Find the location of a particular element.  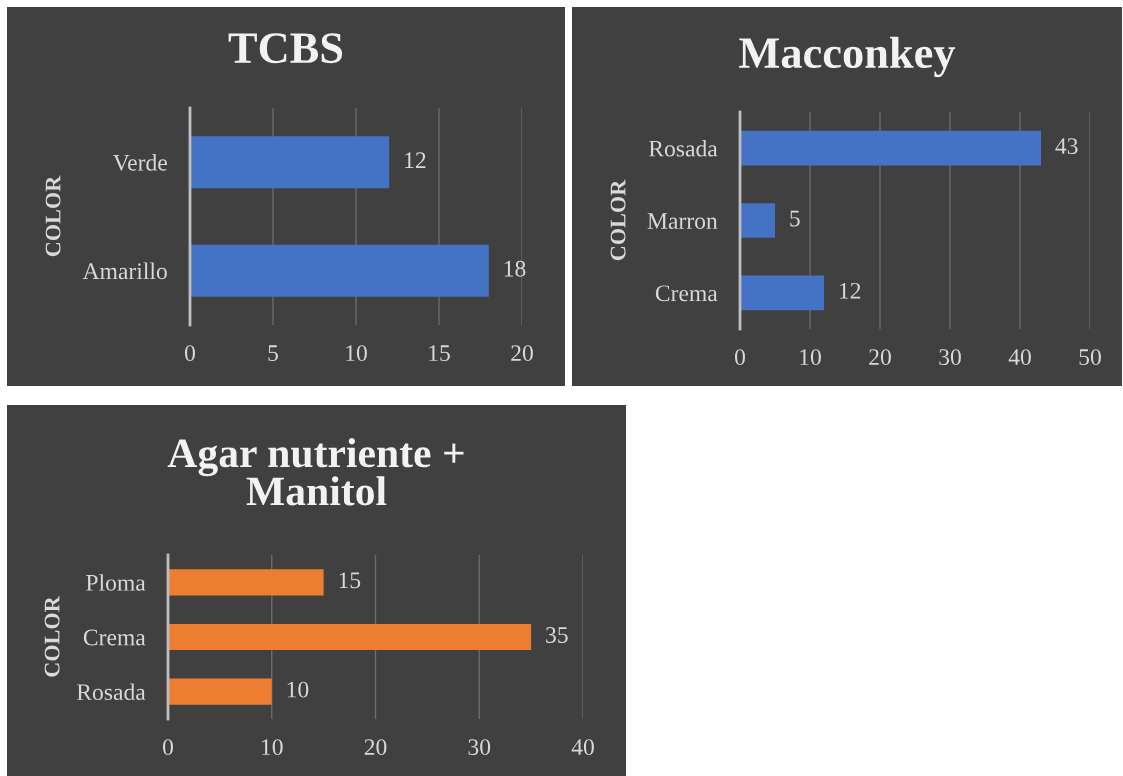

data-label: 10 is located at coordinates (298, 689).